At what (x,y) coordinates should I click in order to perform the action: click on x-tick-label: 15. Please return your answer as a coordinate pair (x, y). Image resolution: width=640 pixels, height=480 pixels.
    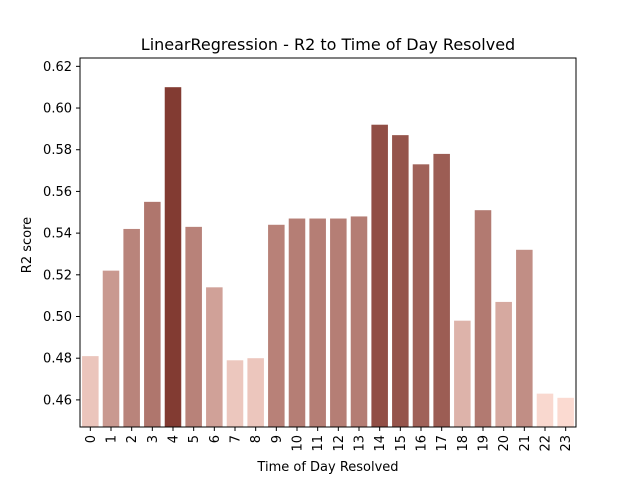
    Looking at the image, I should click on (401, 443).